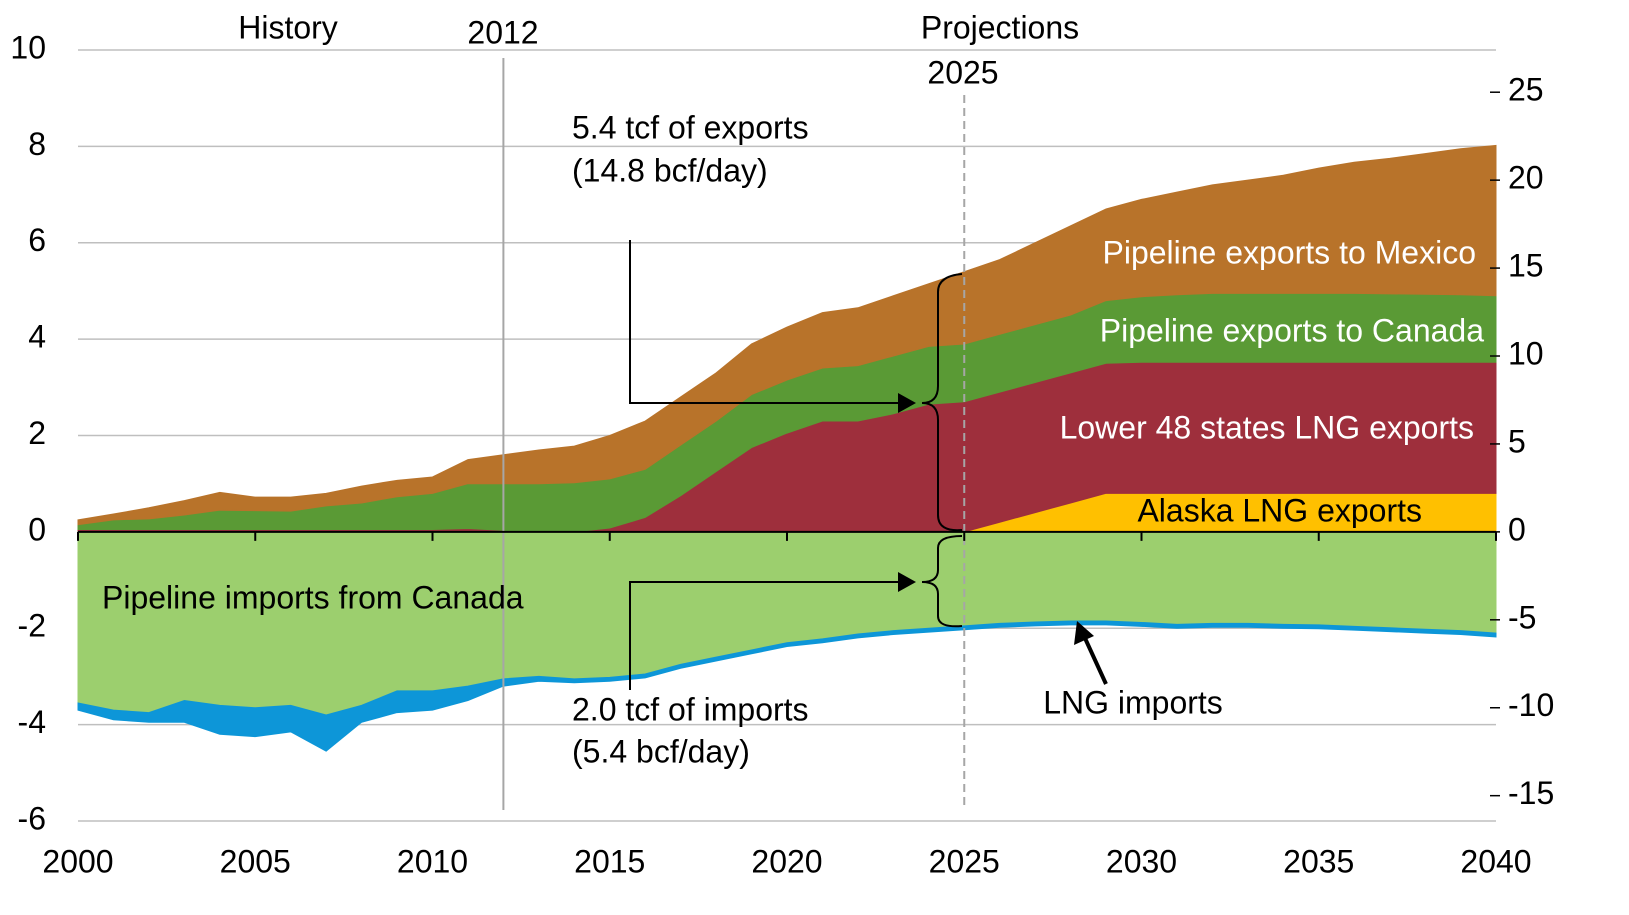  I want to click on series-label: Alaska LNG exports, so click(1279, 510).